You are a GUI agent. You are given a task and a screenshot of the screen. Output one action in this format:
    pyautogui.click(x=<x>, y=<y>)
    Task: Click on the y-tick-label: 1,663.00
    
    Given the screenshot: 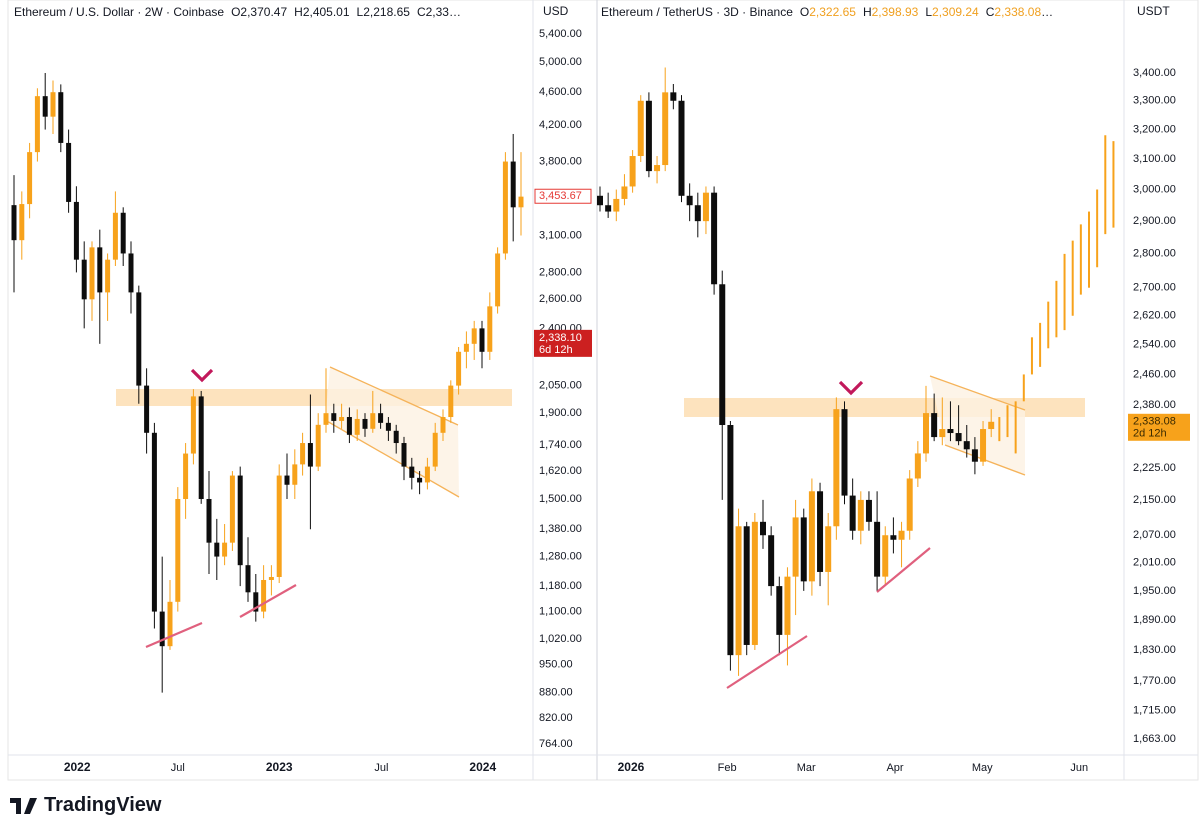 What is the action you would take?
    pyautogui.click(x=1154, y=739)
    